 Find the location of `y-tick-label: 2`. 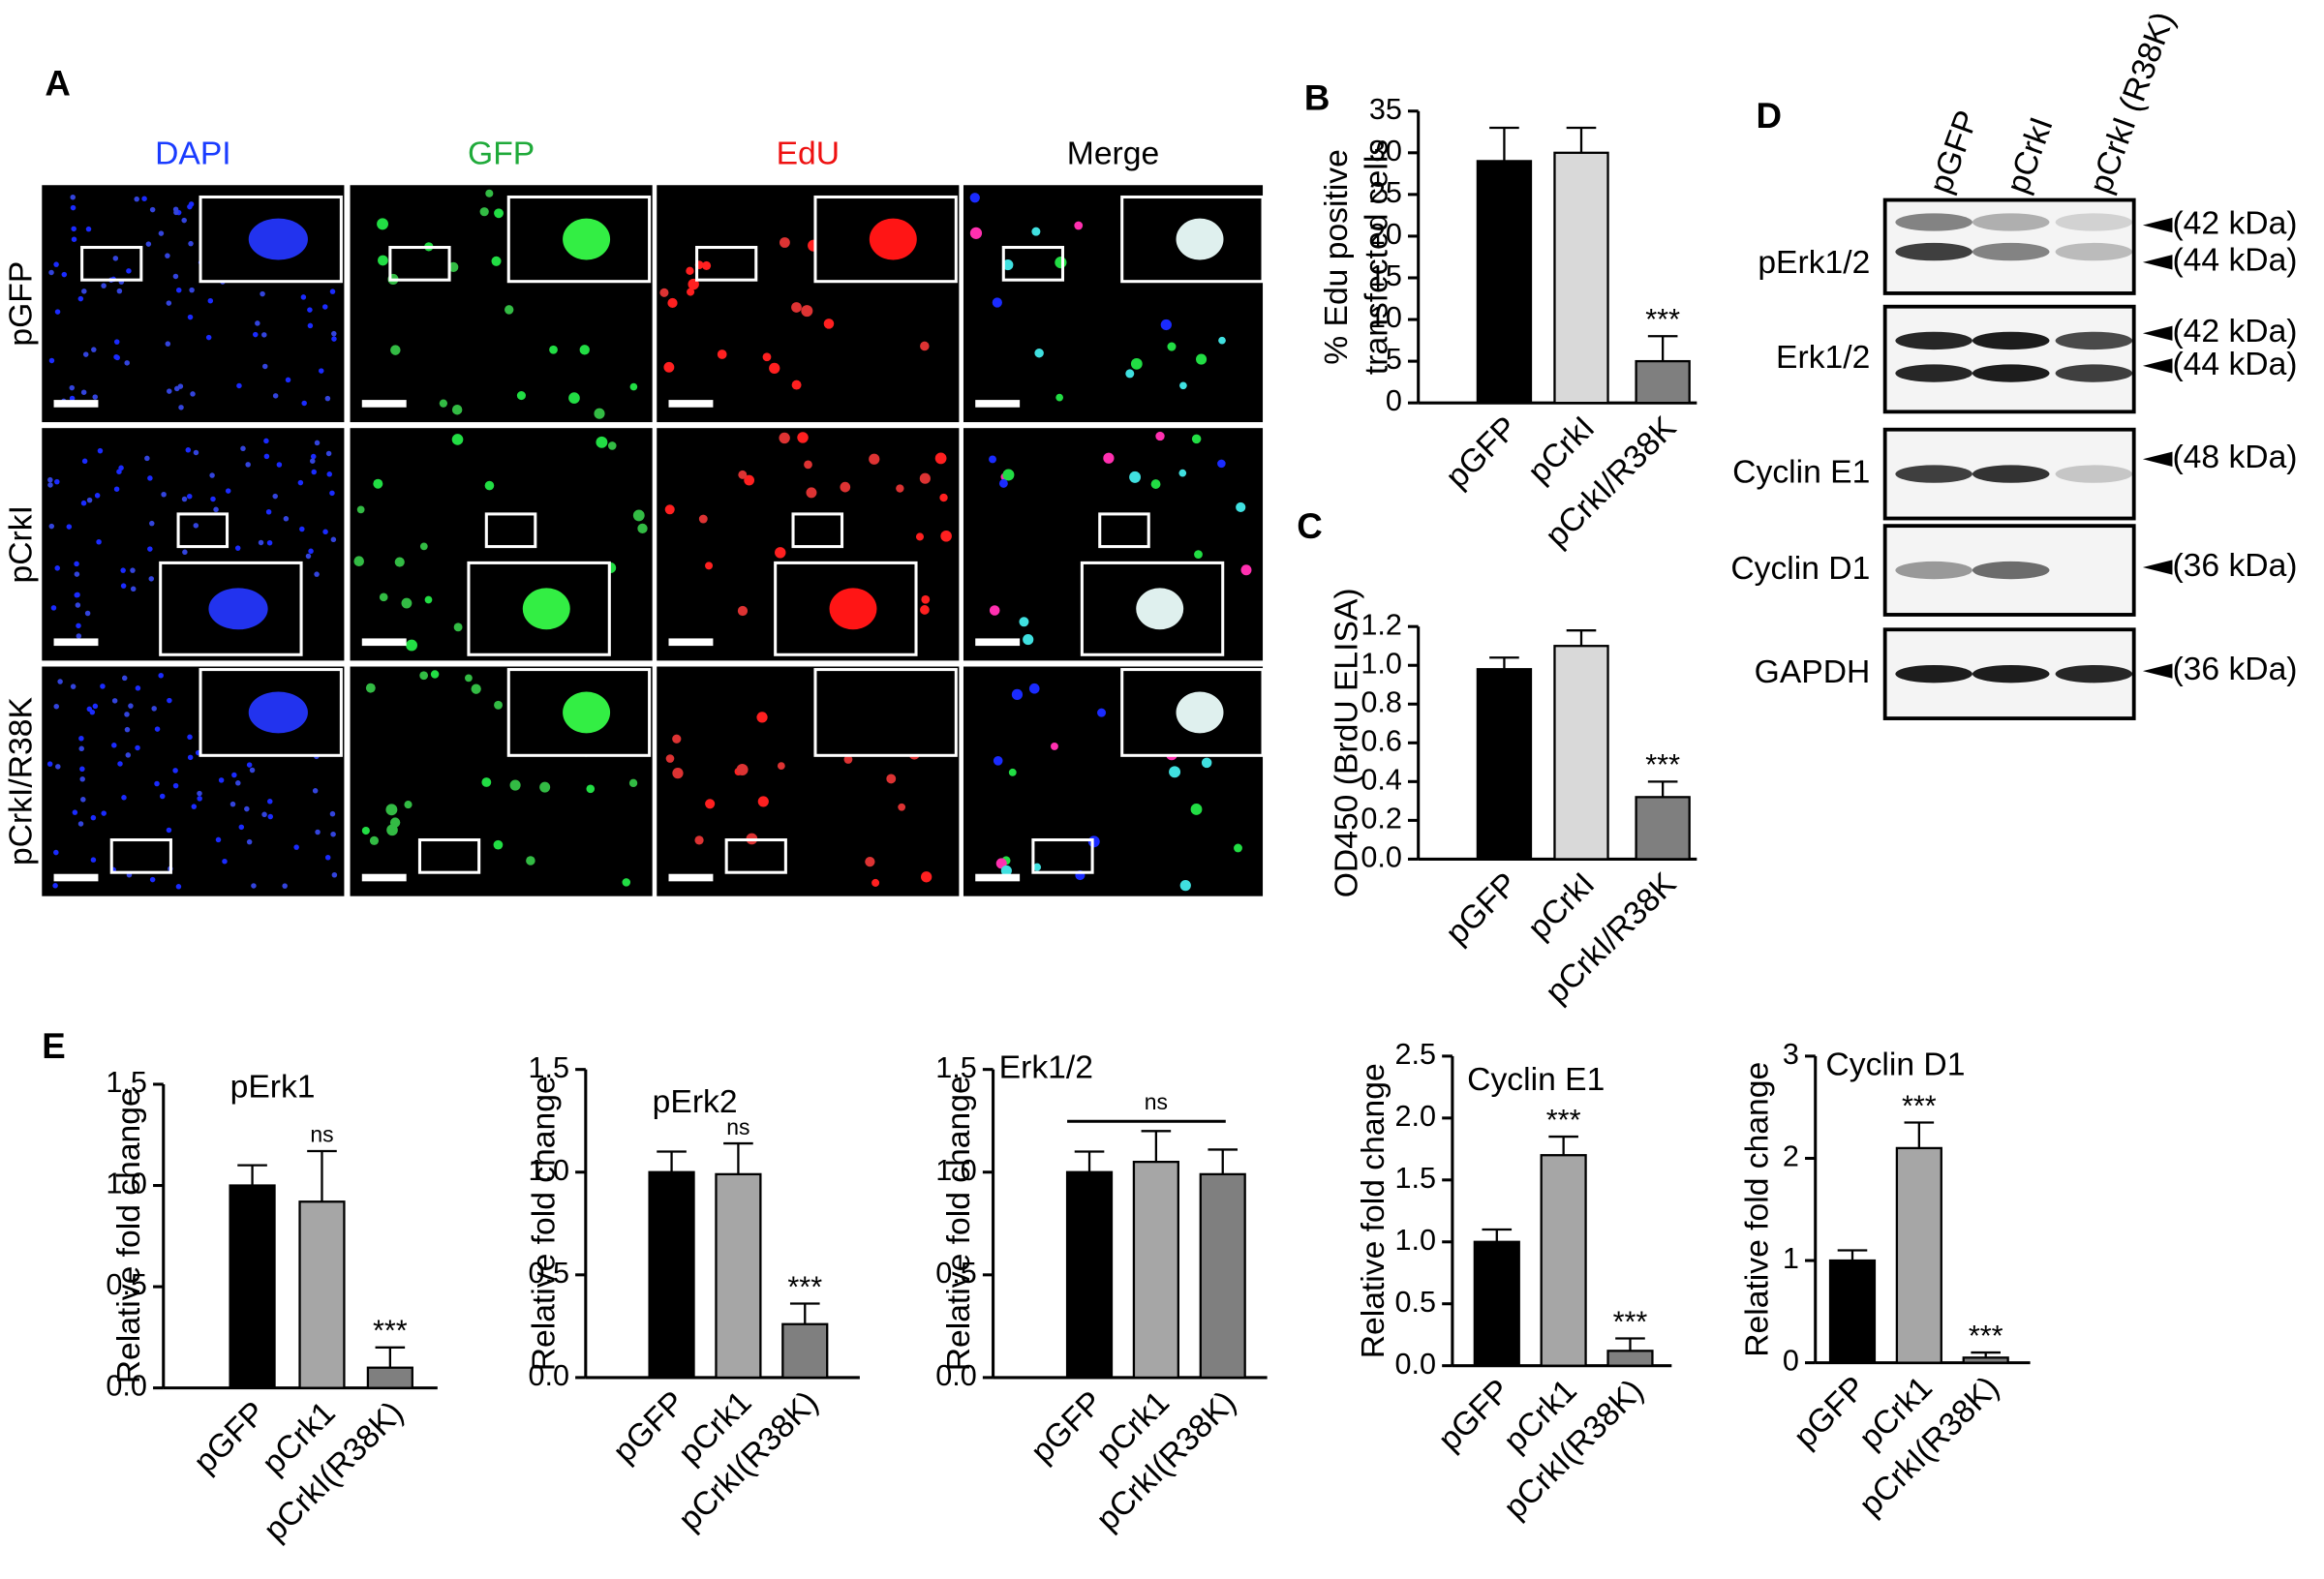

y-tick-label: 2 is located at coordinates (1791, 1156).